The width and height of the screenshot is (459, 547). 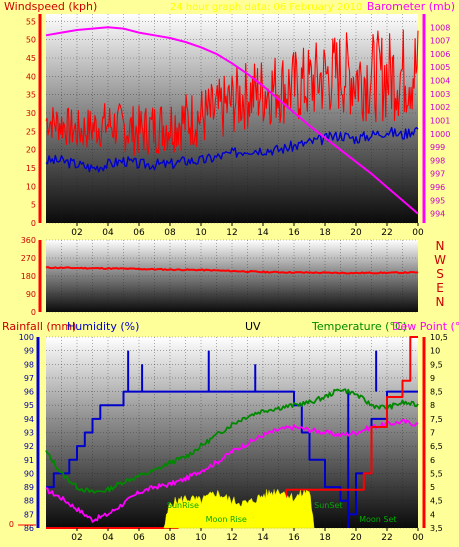 I want to click on direction-series, so click(x=232, y=270).